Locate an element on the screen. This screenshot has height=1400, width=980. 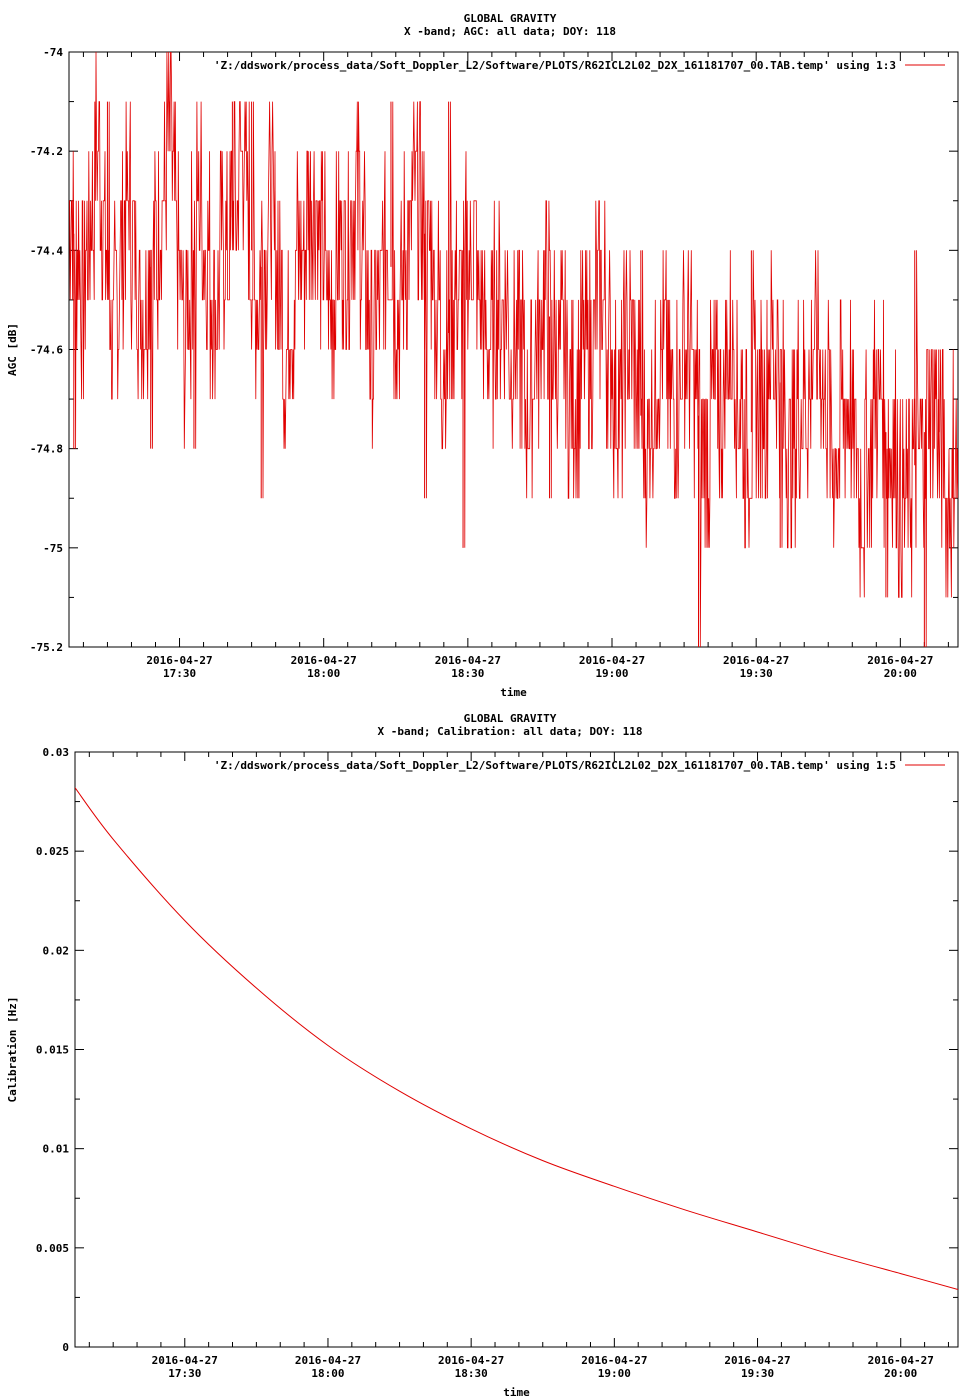
y-tick-label: 0 is located at coordinates (65, 1347).